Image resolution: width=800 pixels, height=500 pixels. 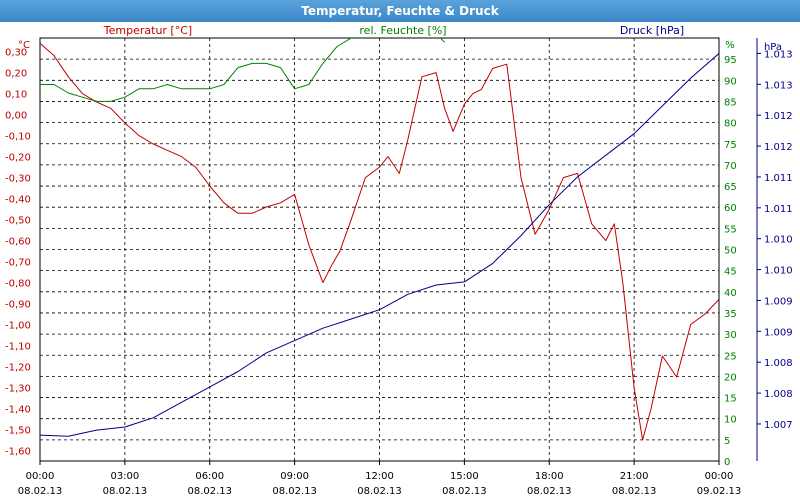 What do you see at coordinates (730, 166) in the screenshot?
I see `y-tick-humidity: 70` at bounding box center [730, 166].